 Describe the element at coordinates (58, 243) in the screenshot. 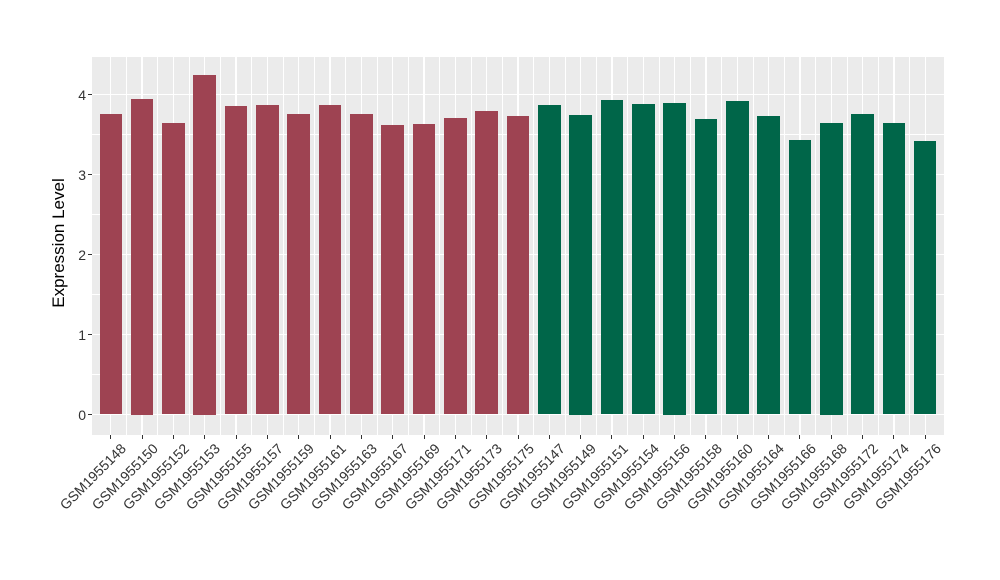

I see `y-axis-title: Expression Level` at that location.